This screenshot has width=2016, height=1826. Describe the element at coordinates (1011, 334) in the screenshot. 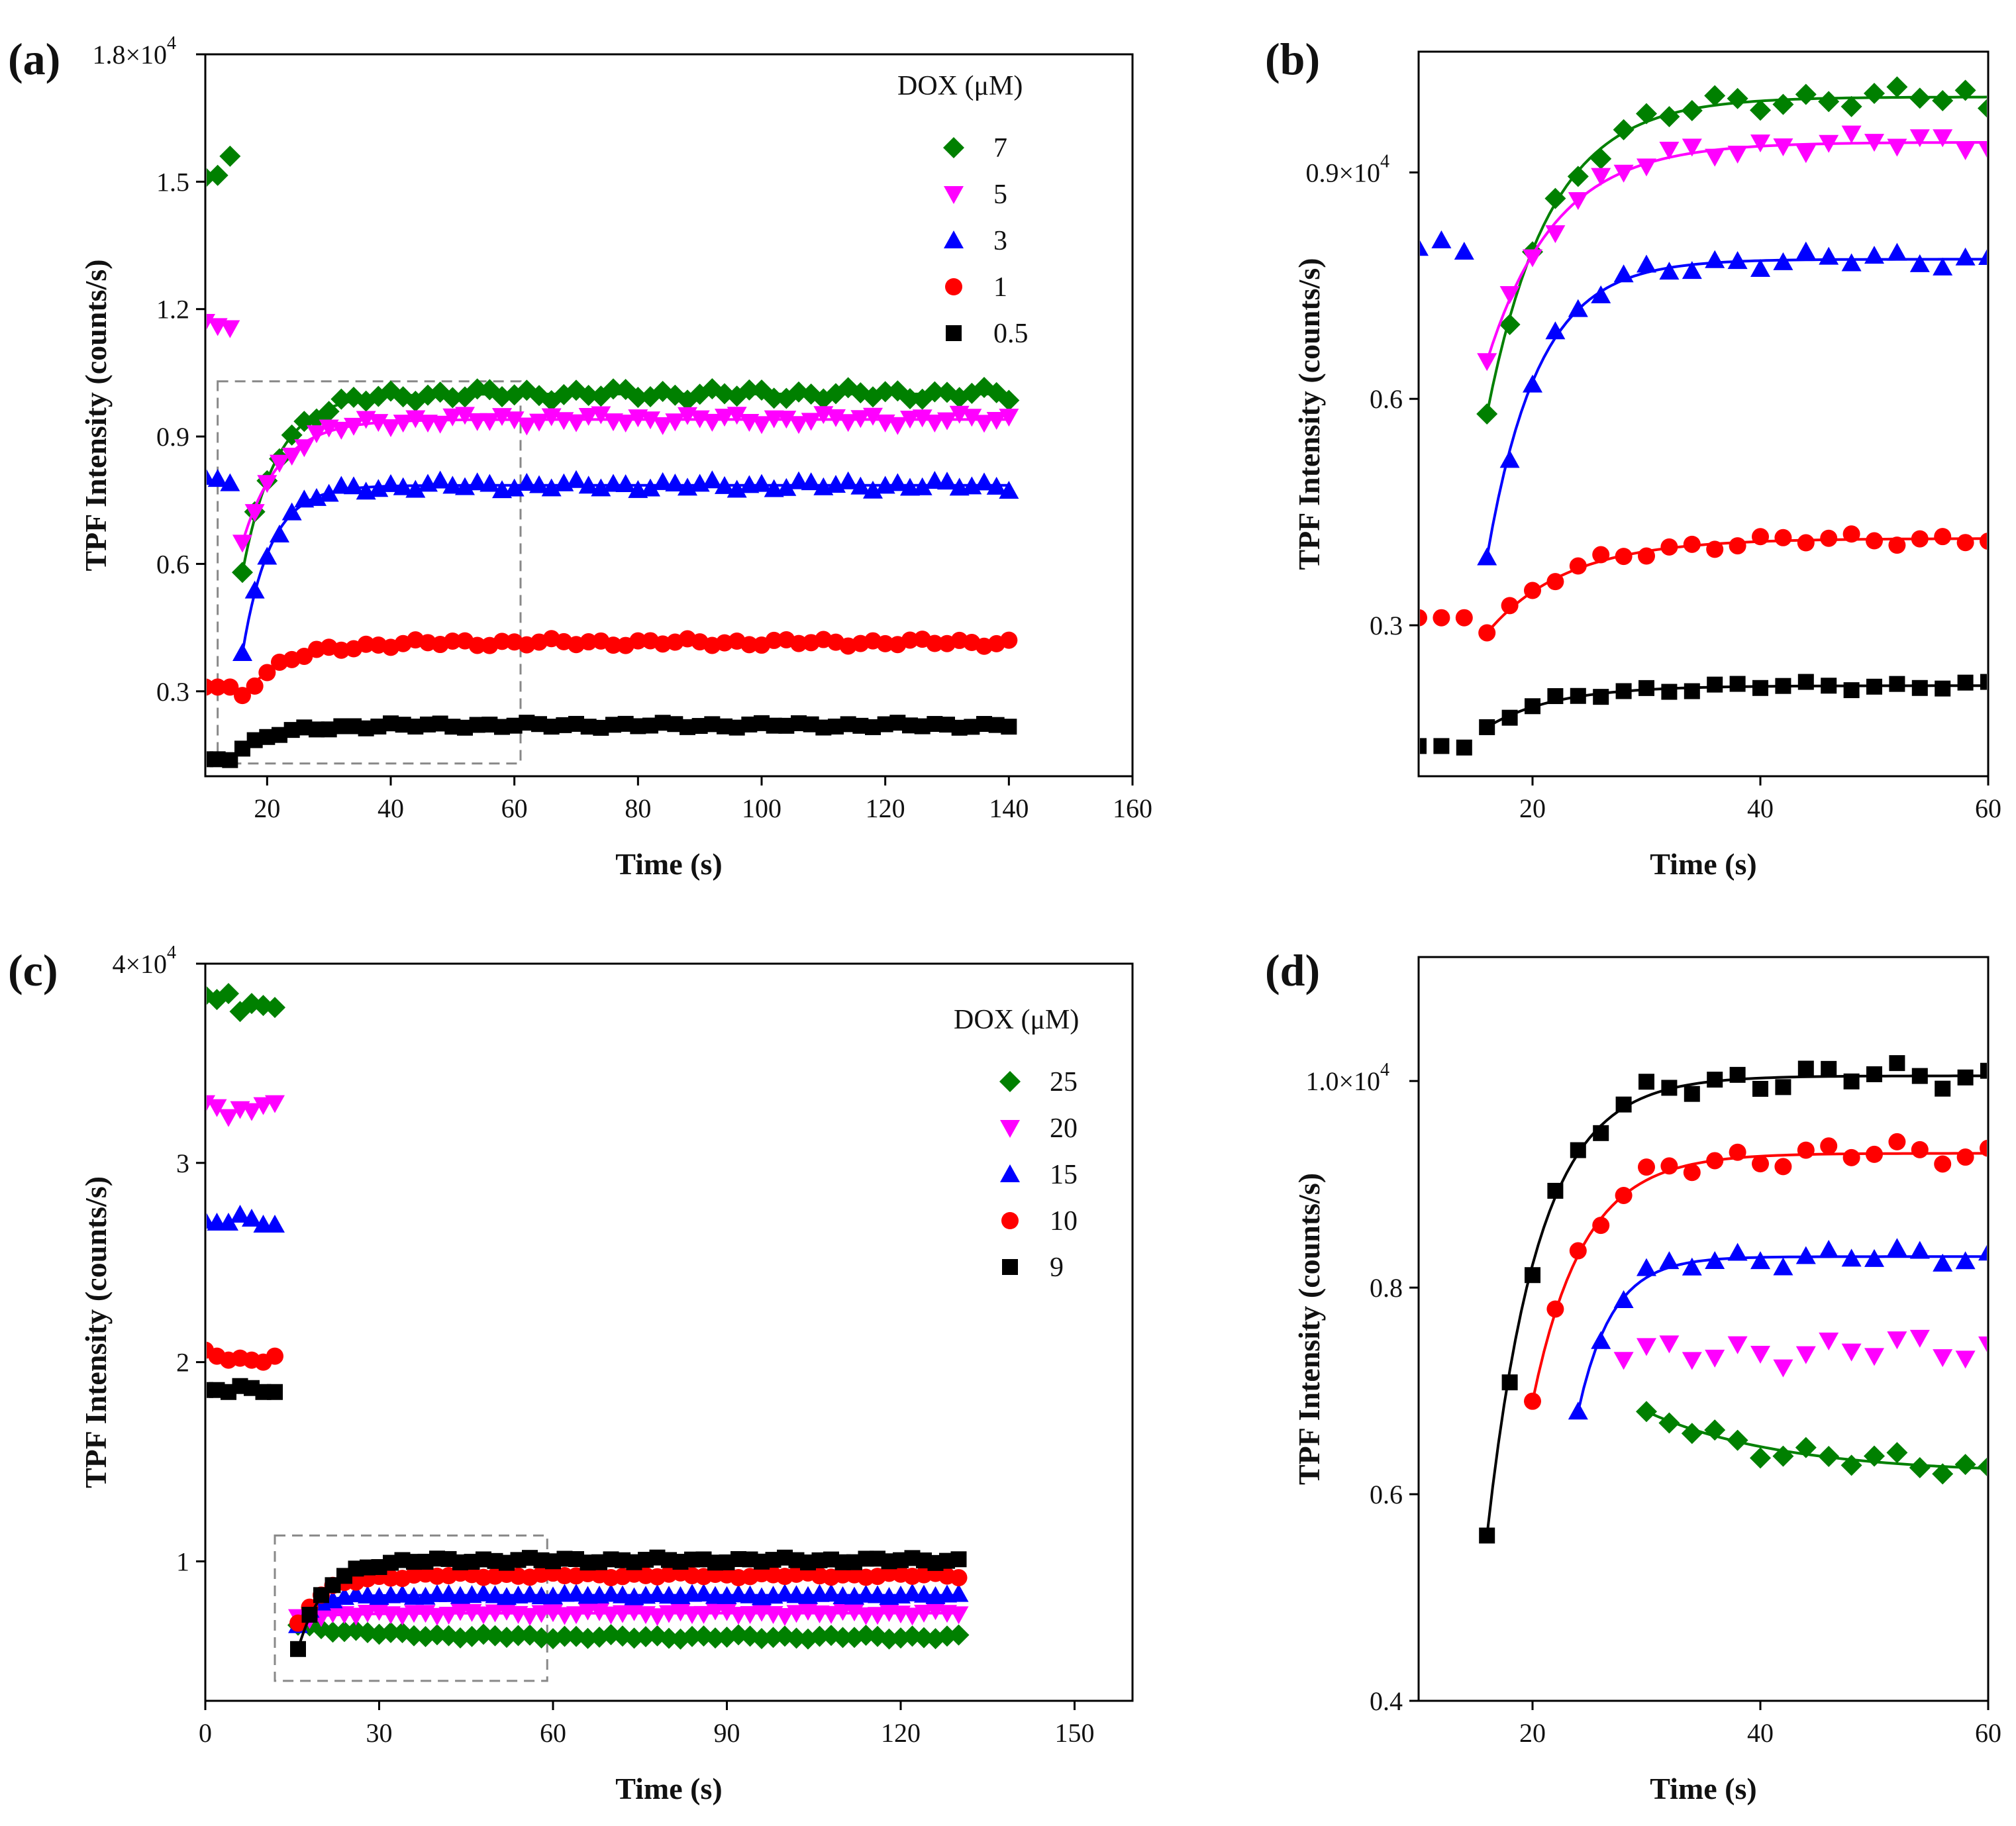

I see `legend-label-0_5: 0.5` at that location.